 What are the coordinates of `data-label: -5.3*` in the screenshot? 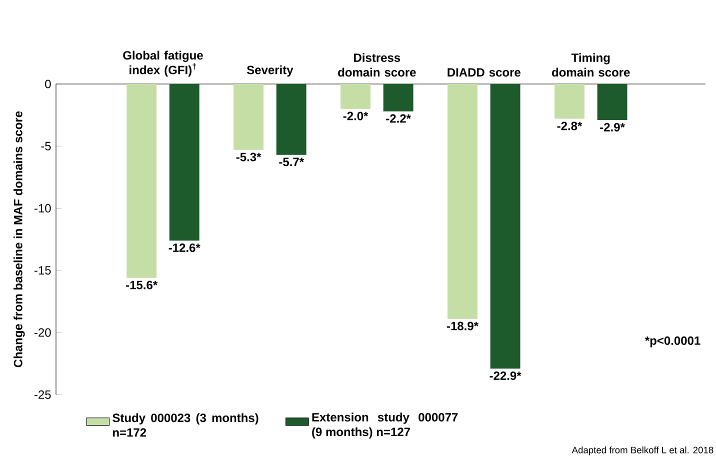 It's located at (249, 157).